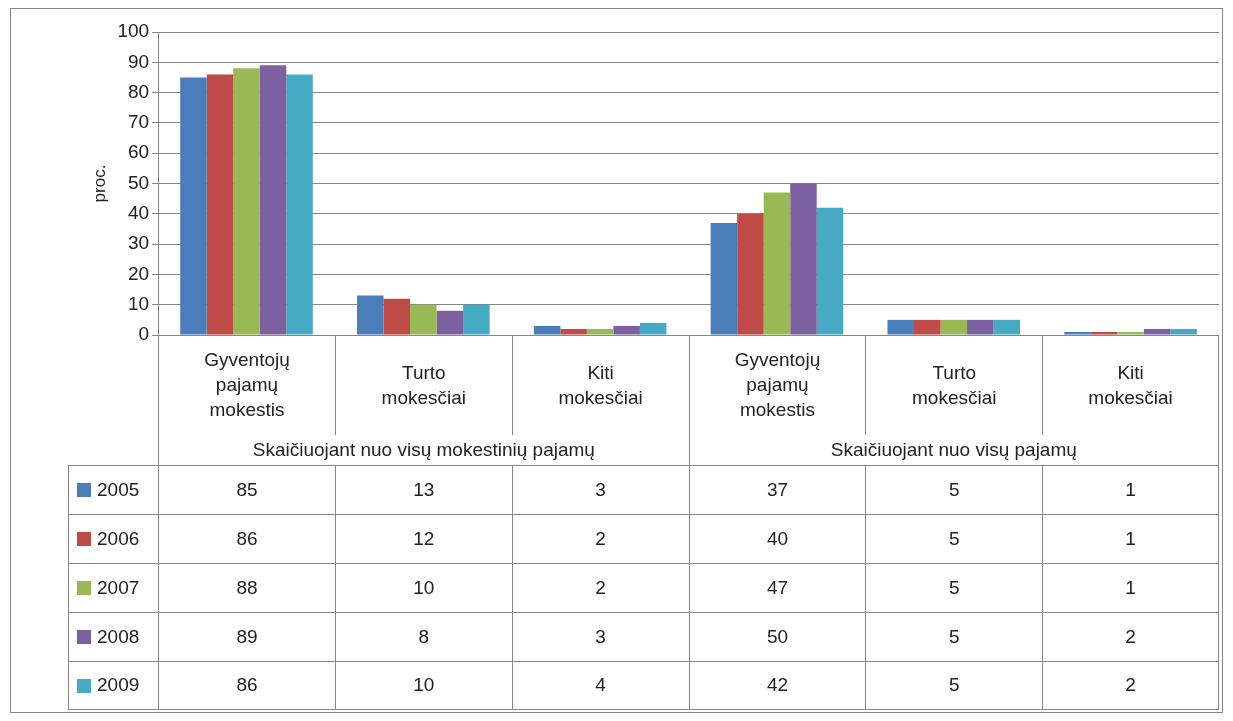  What do you see at coordinates (423, 450) in the screenshot?
I see `text: Skaičiuojant nuo visų mokestinių pajamų` at bounding box center [423, 450].